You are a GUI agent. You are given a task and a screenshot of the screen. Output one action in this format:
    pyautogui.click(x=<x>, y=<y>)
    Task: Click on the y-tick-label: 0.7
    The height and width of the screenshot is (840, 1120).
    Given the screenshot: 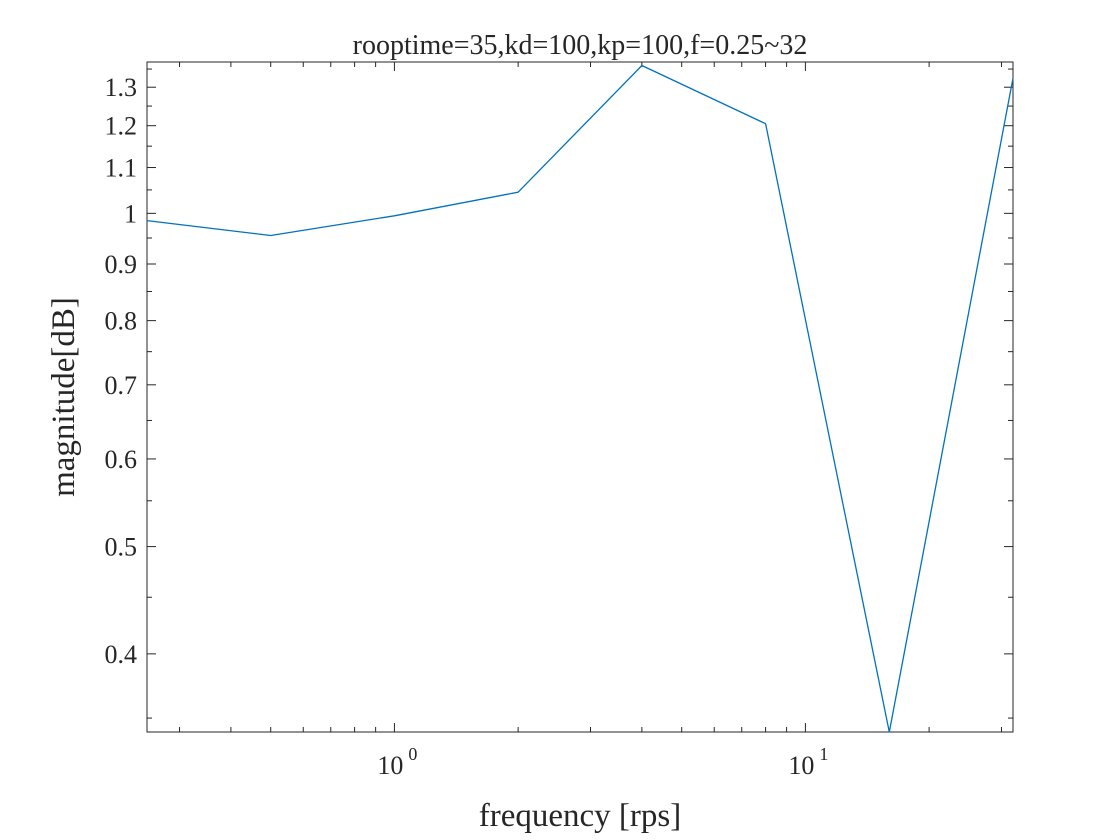 What is the action you would take?
    pyautogui.click(x=121, y=385)
    